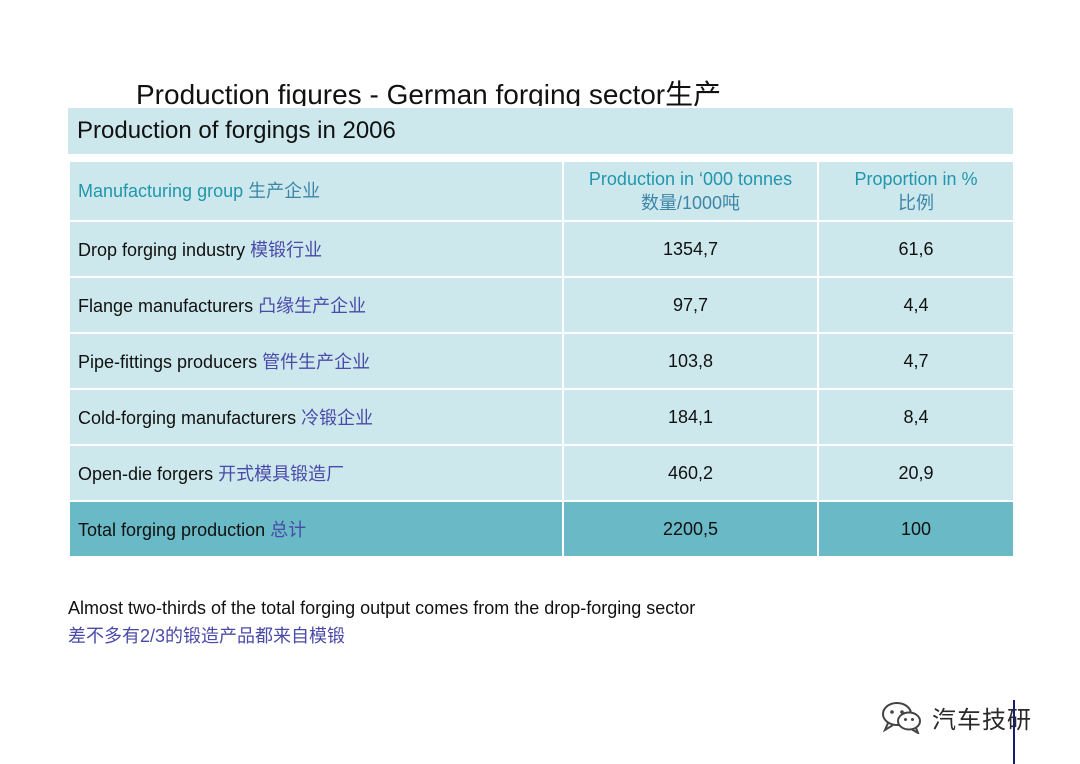  Describe the element at coordinates (690, 305) in the screenshot. I see `production-value: 97,7` at that location.